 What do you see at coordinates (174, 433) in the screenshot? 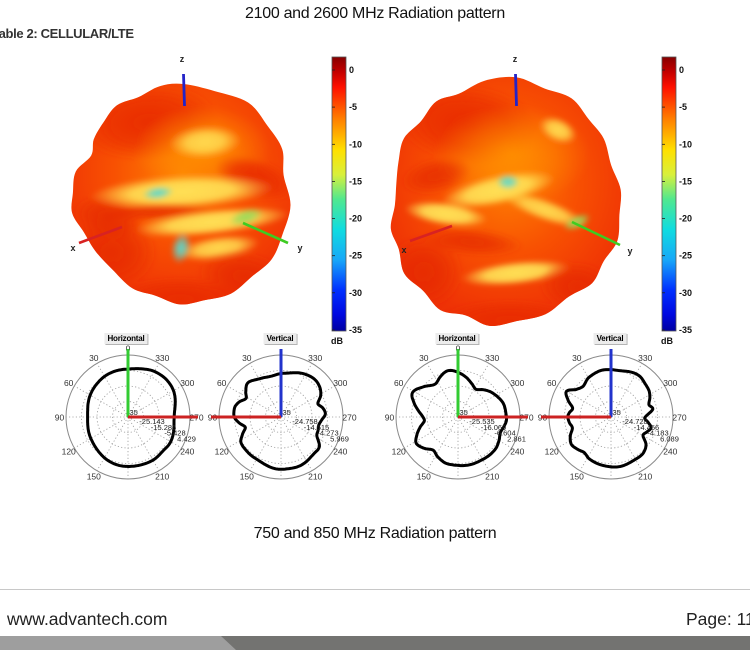
I see `svg-text: -5.428` at bounding box center [174, 433].